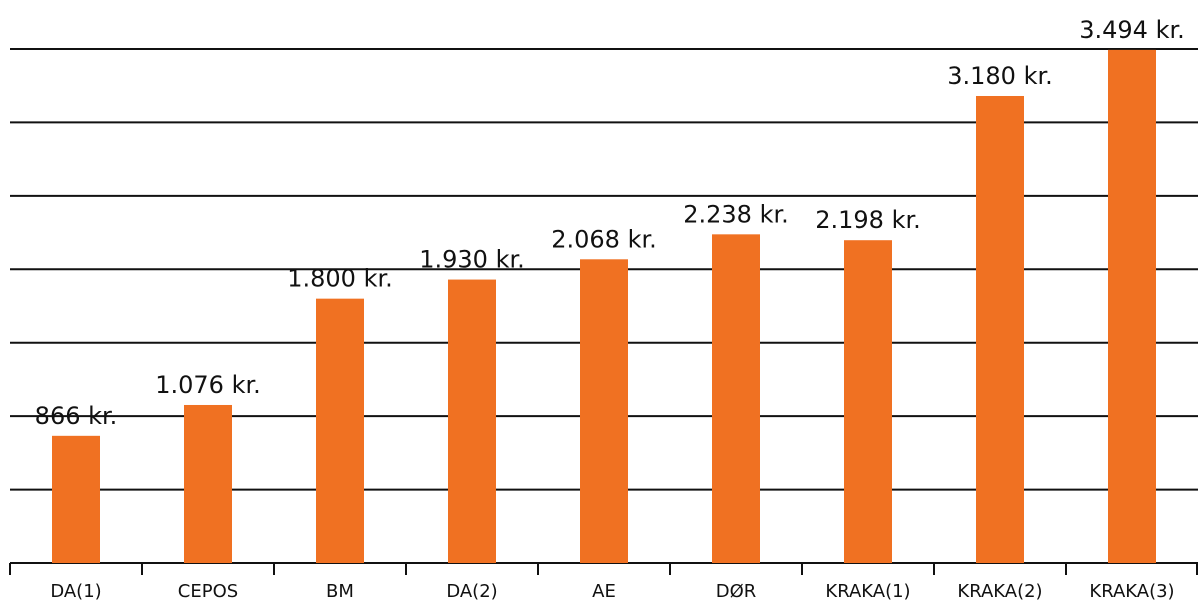 Image resolution: width=1198 pixels, height=603 pixels. I want to click on x-tick-label: DØR, so click(736, 591).